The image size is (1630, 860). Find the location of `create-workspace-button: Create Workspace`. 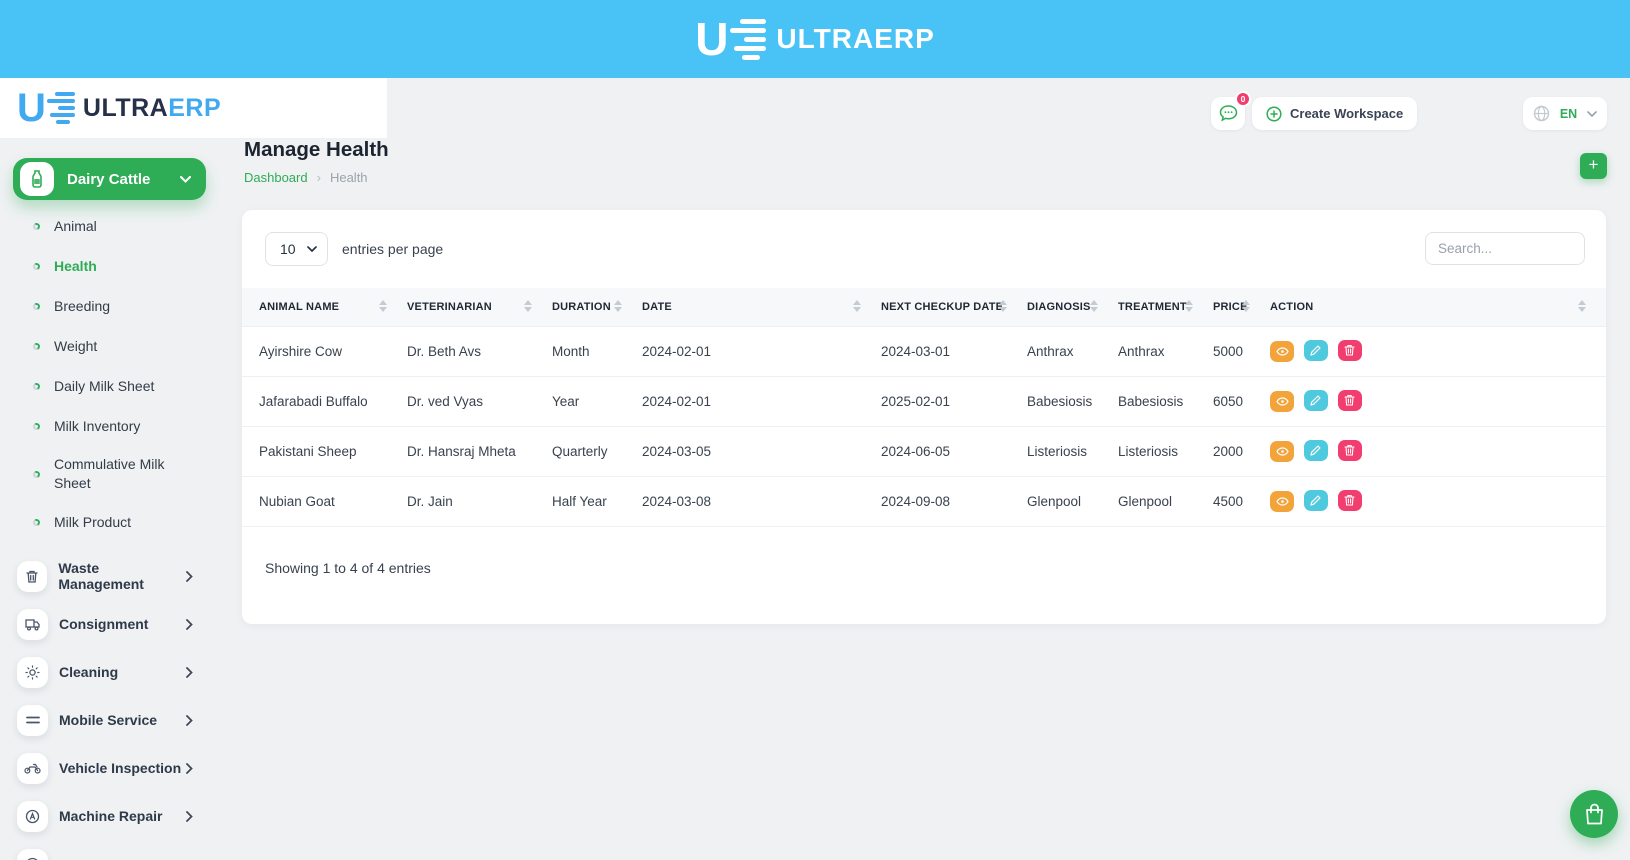

create-workspace-button: Create Workspace is located at coordinates (1335, 113).